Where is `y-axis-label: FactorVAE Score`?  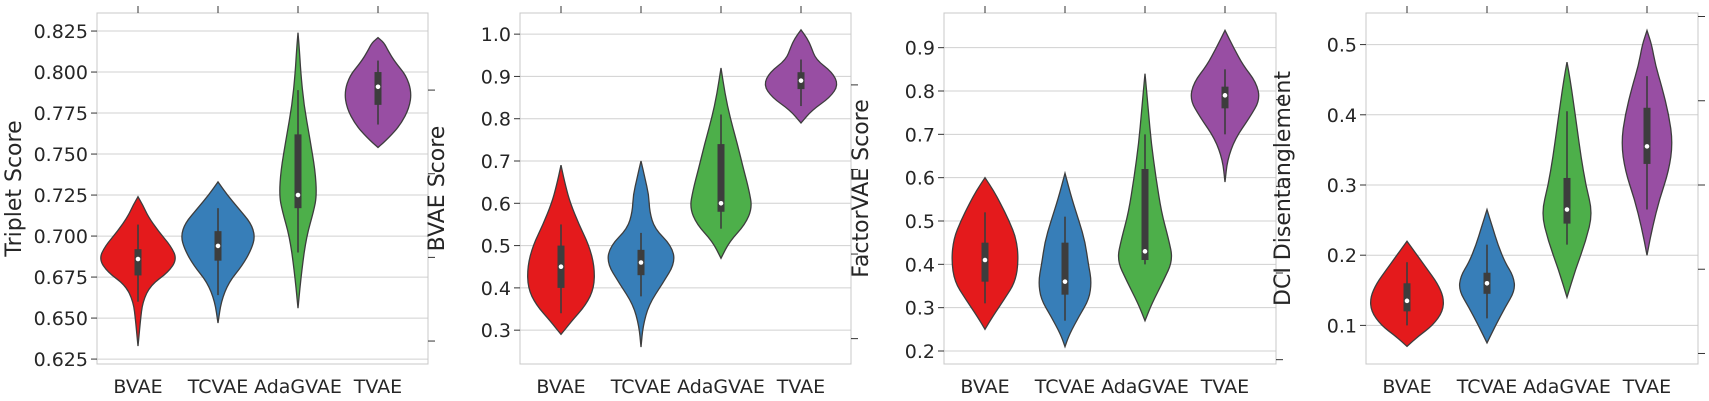 y-axis-label: FactorVAE Score is located at coordinates (861, 188).